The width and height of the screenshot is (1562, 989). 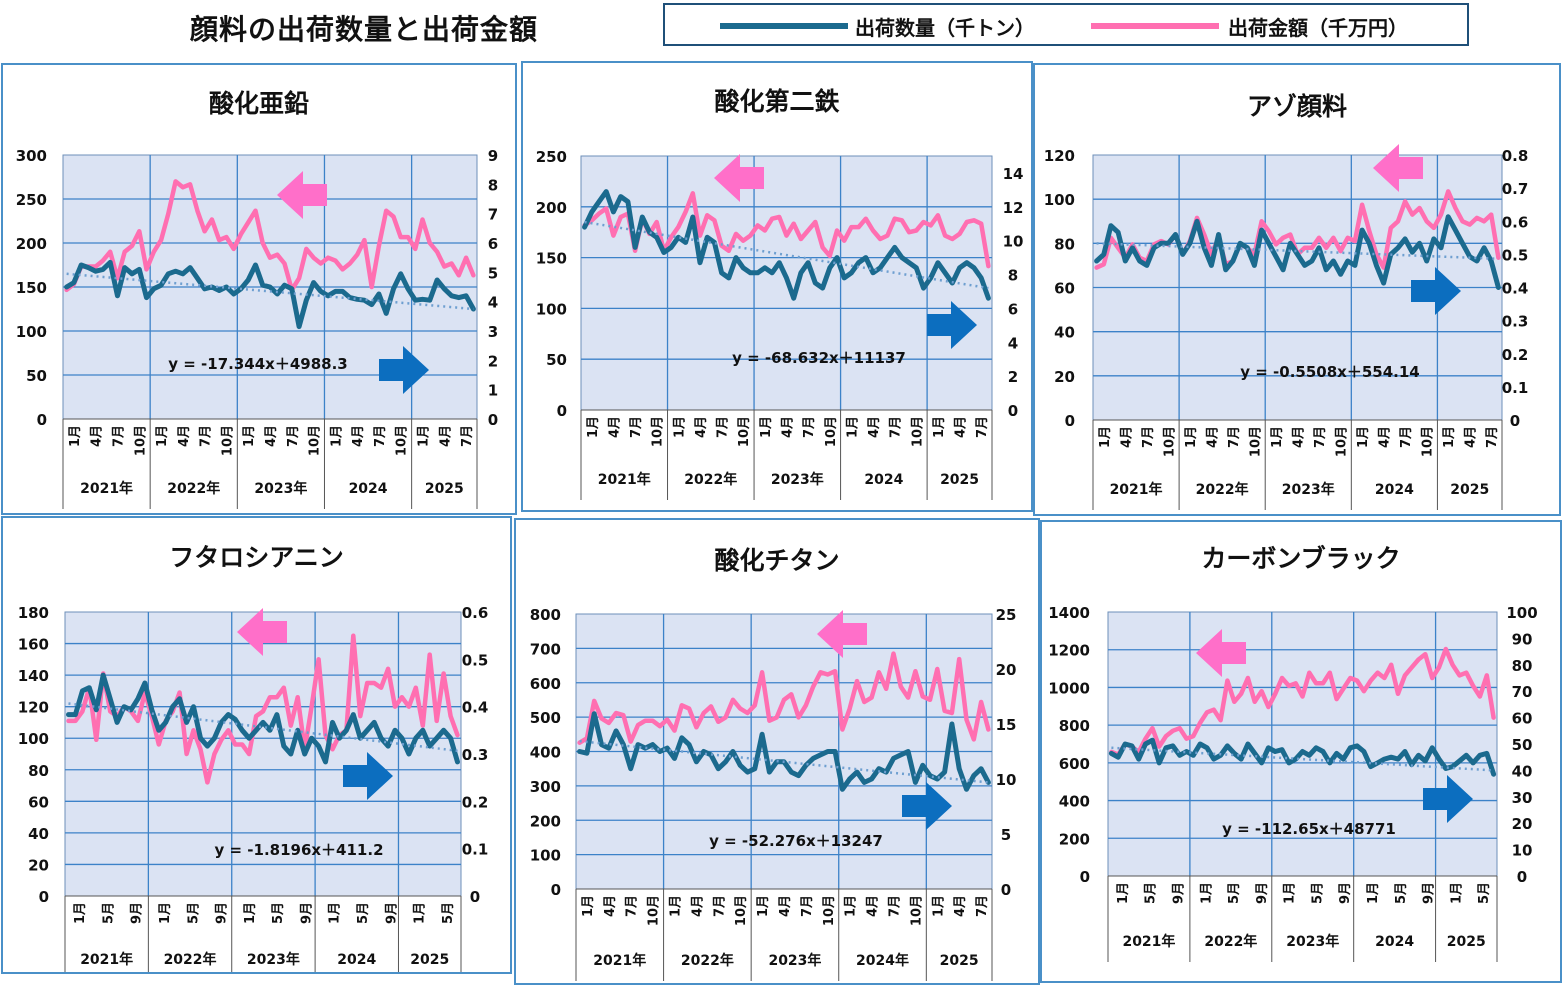 What do you see at coordinates (33, 676) in the screenshot?
I see `y-left-tick-label: 140` at bounding box center [33, 676].